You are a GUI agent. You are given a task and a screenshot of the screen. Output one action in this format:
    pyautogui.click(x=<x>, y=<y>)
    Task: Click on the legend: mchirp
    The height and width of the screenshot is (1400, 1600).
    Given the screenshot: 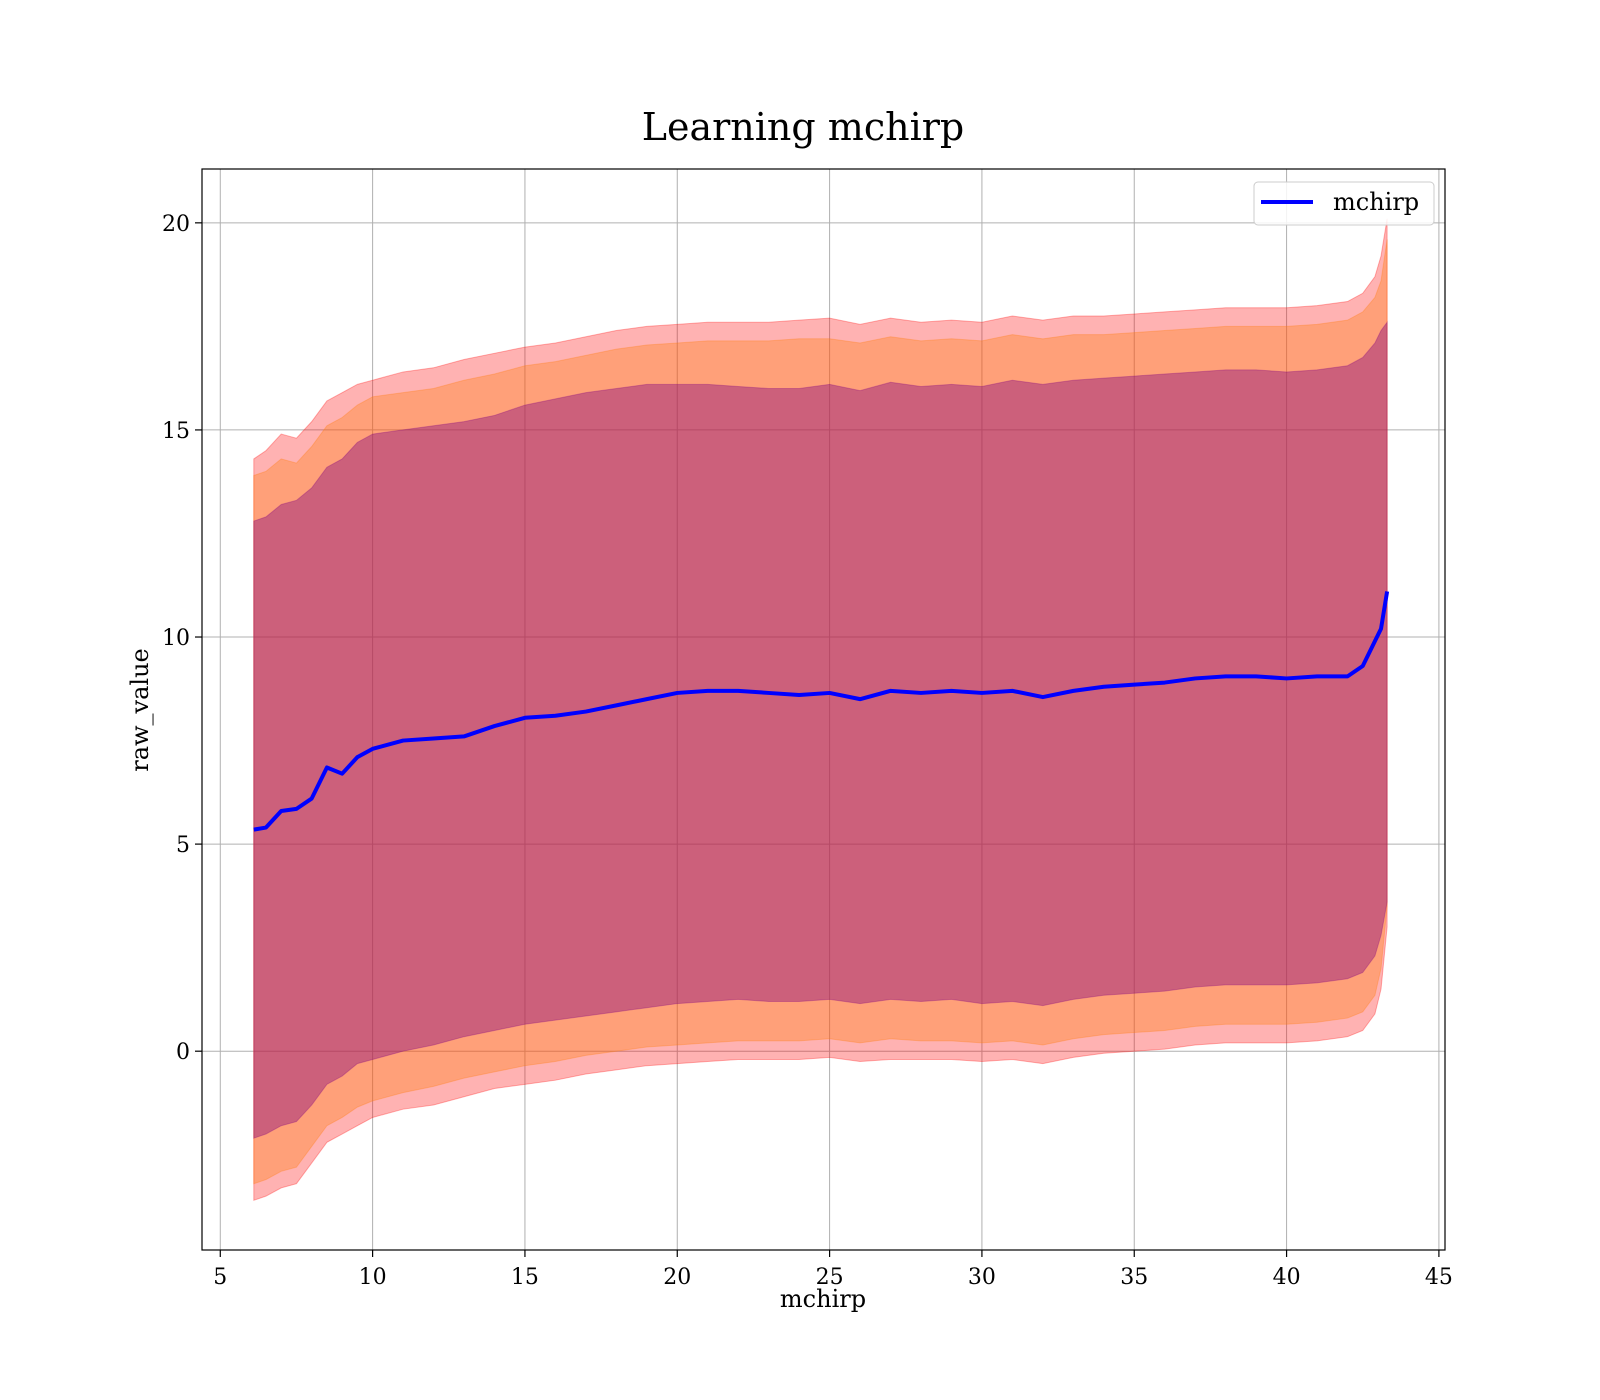 What is the action you would take?
    pyautogui.click(x=1344, y=203)
    